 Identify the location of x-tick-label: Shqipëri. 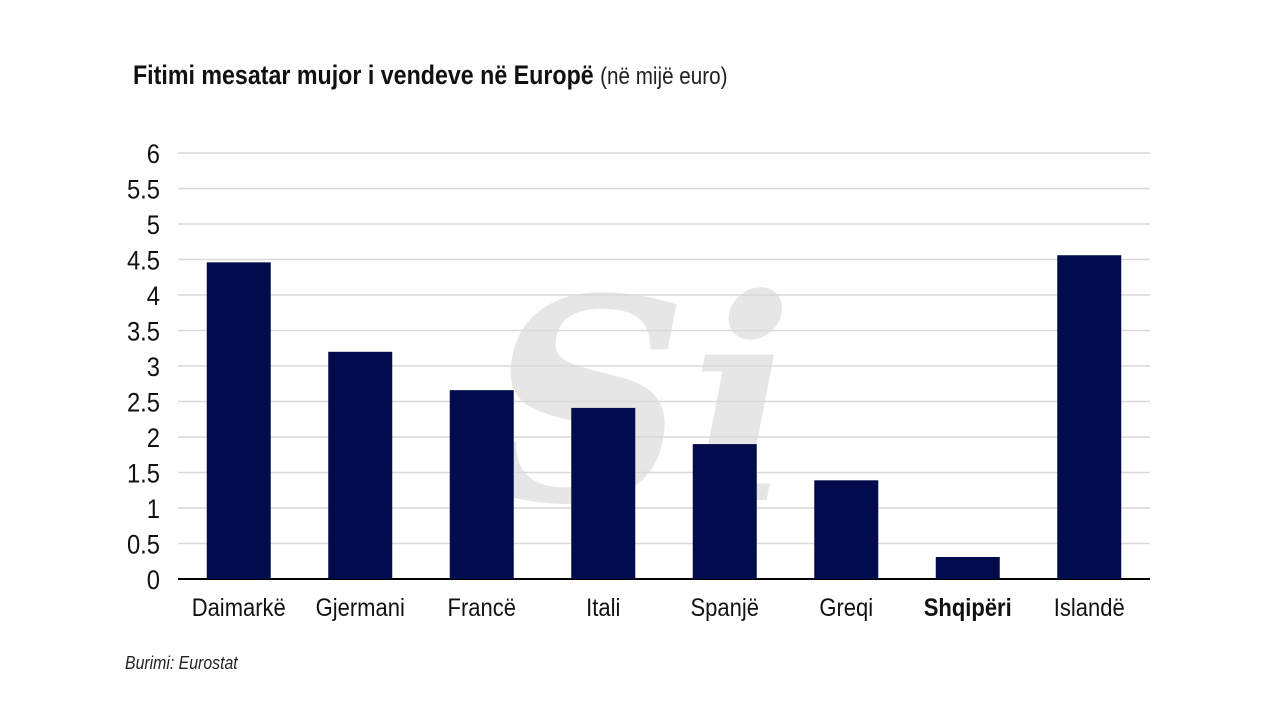
(968, 608).